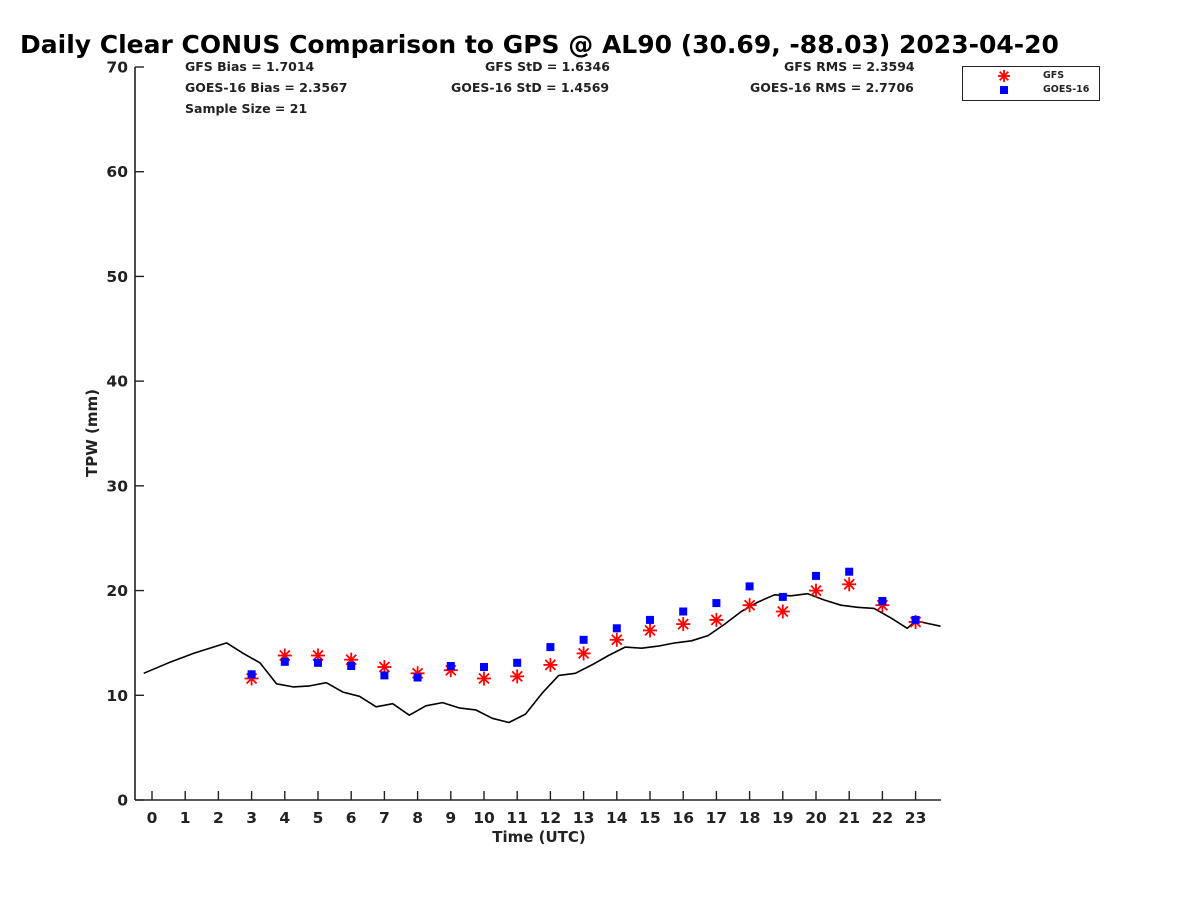 The image size is (1200, 900). Describe the element at coordinates (218, 818) in the screenshot. I see `x-tick-label: 2` at that location.